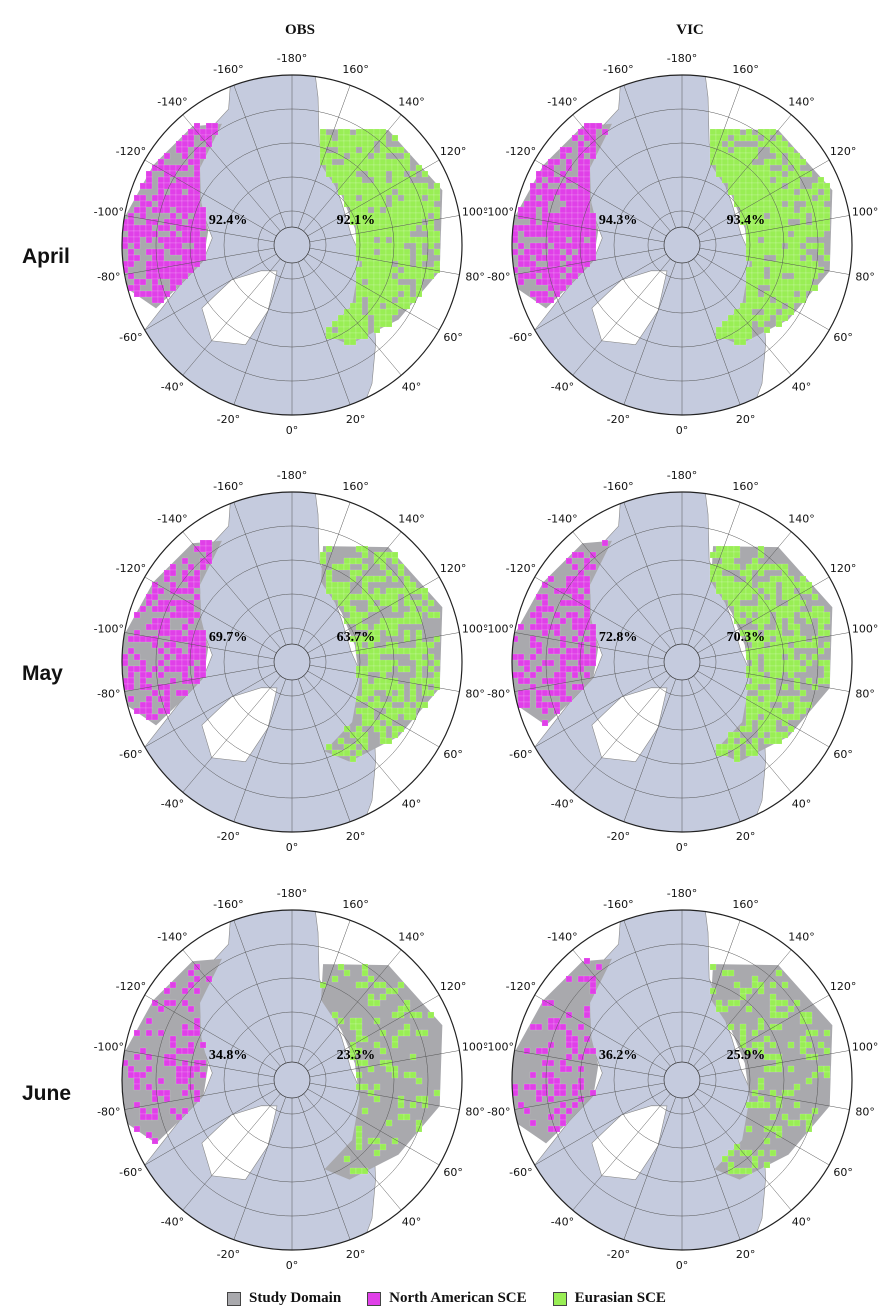 The image size is (893, 1314). Describe the element at coordinates (562, 1221) in the screenshot. I see `longitude-label: -40°` at that location.